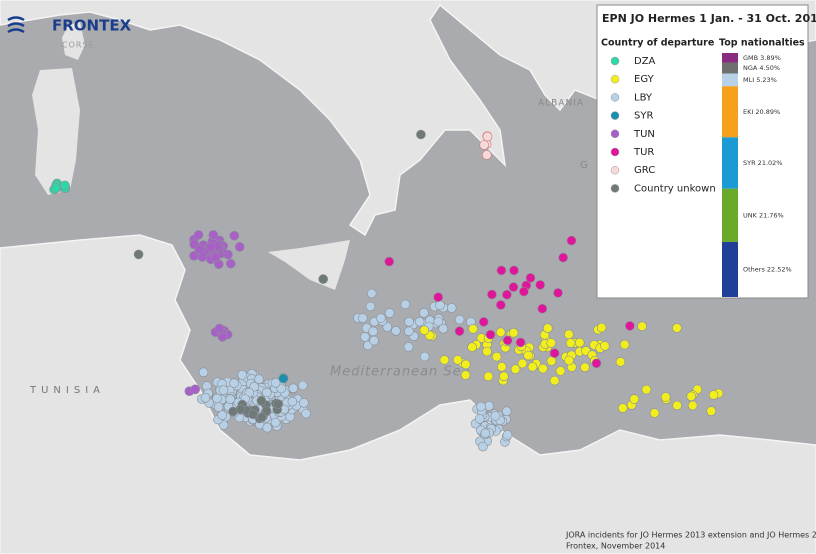 This screenshot has width=816, height=554. I want to click on bar-label: MLI 5.23%, so click(760, 80).